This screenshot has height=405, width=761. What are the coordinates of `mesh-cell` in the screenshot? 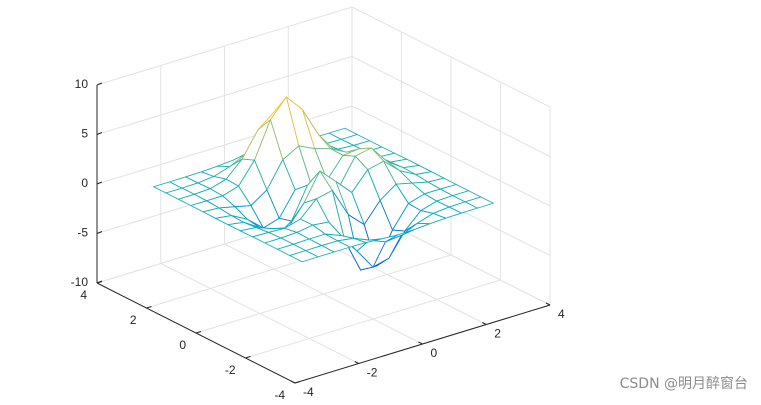 It's located at (304, 256).